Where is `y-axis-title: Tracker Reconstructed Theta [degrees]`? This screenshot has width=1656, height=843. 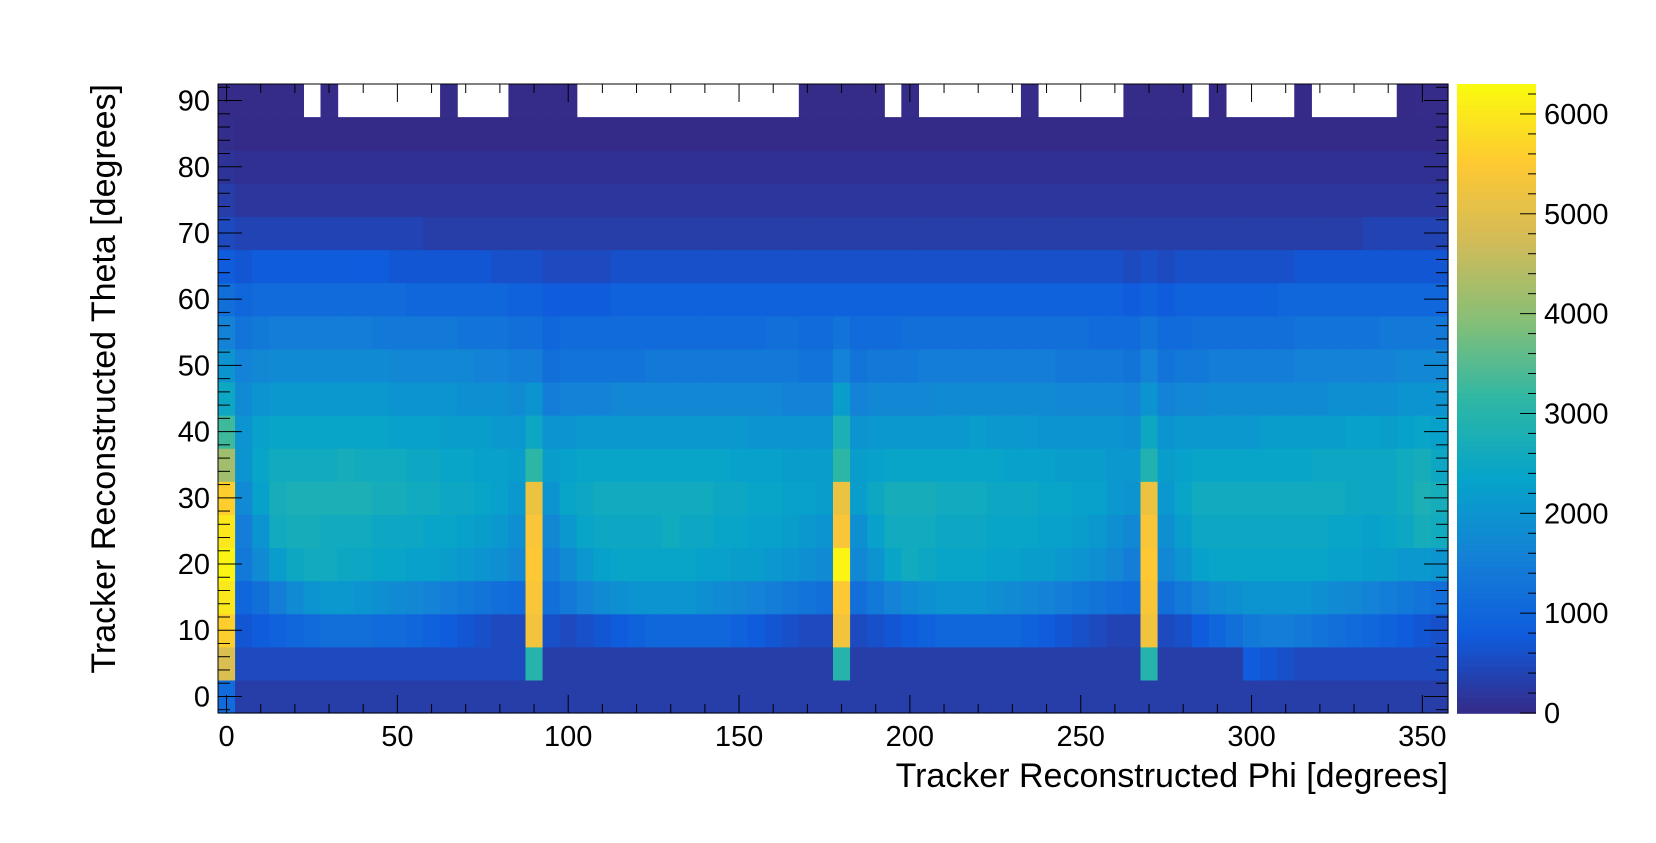
y-axis-title: Tracker Reconstructed Theta [degrees] is located at coordinates (104, 379).